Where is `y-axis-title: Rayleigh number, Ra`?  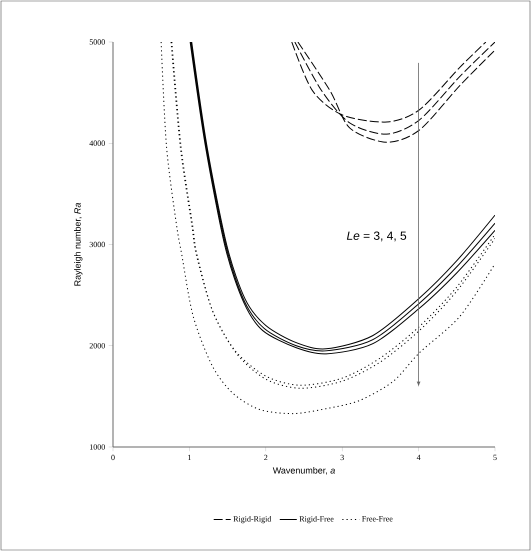 y-axis-title: Rayleigh number, Ra is located at coordinates (78, 244).